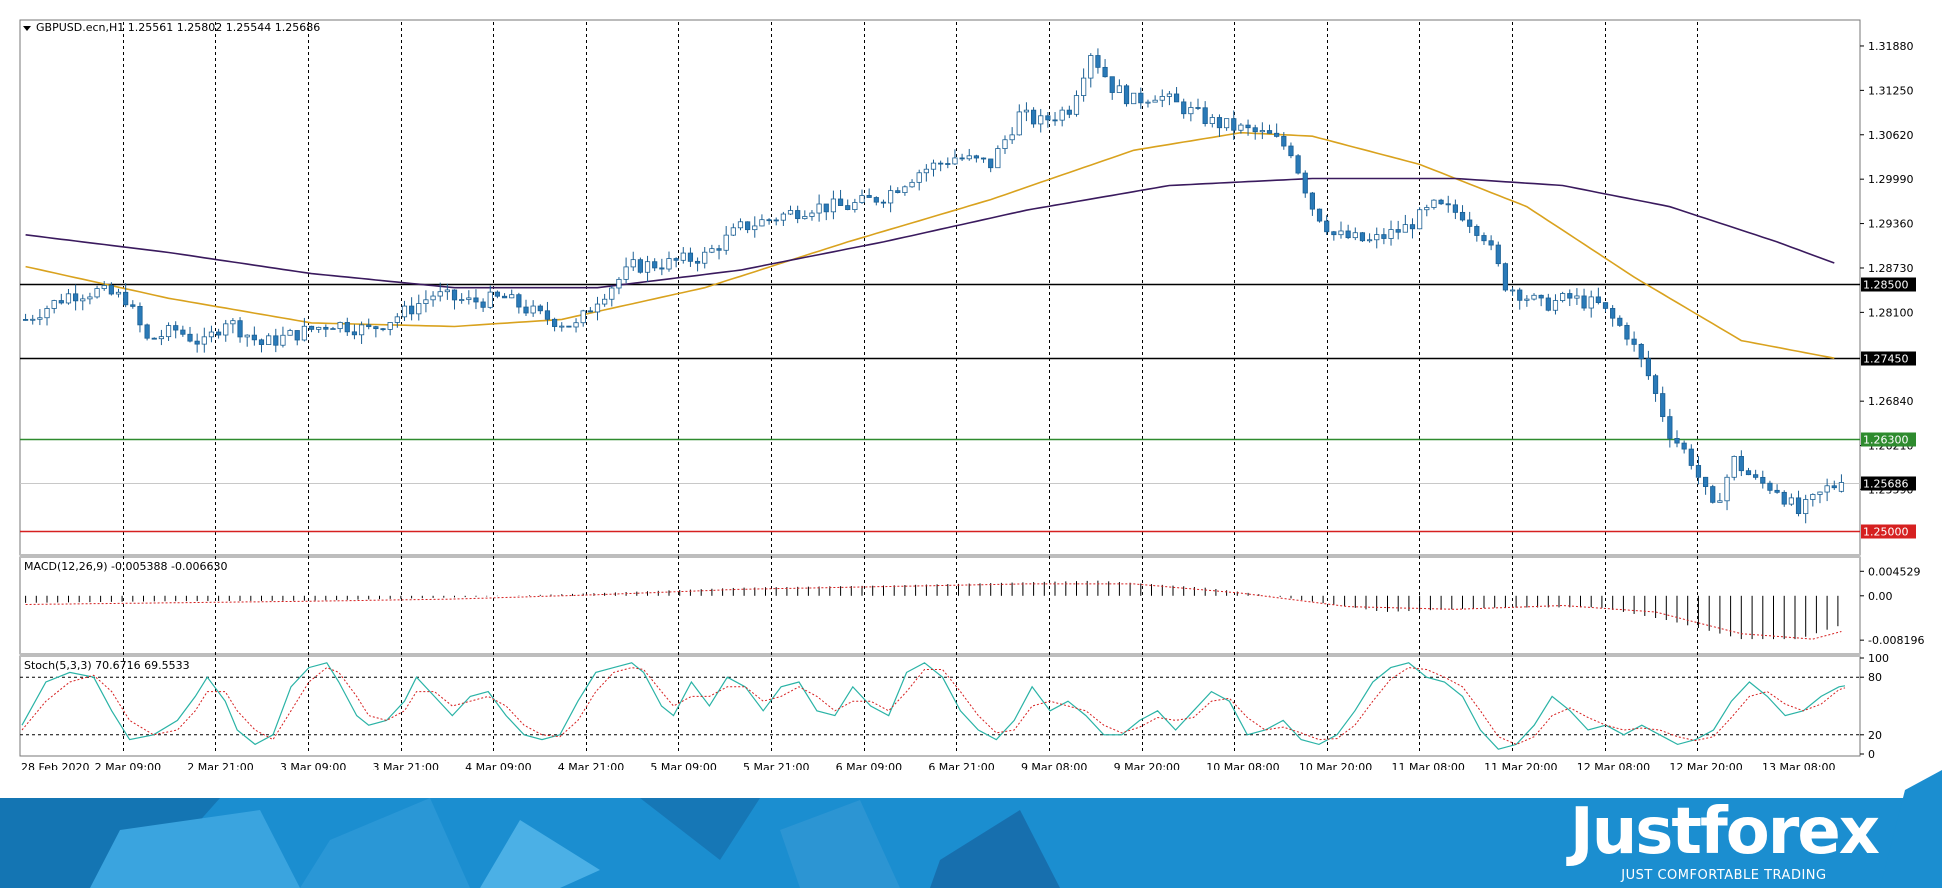 The height and width of the screenshot is (888, 1942). Describe the element at coordinates (1705, 765) in the screenshot. I see `time-tick-label: 12 Mar 20:00` at that location.